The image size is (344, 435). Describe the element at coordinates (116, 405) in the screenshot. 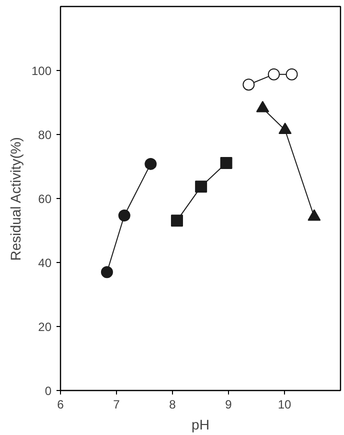

I see `x-tick-label: 7` at that location.